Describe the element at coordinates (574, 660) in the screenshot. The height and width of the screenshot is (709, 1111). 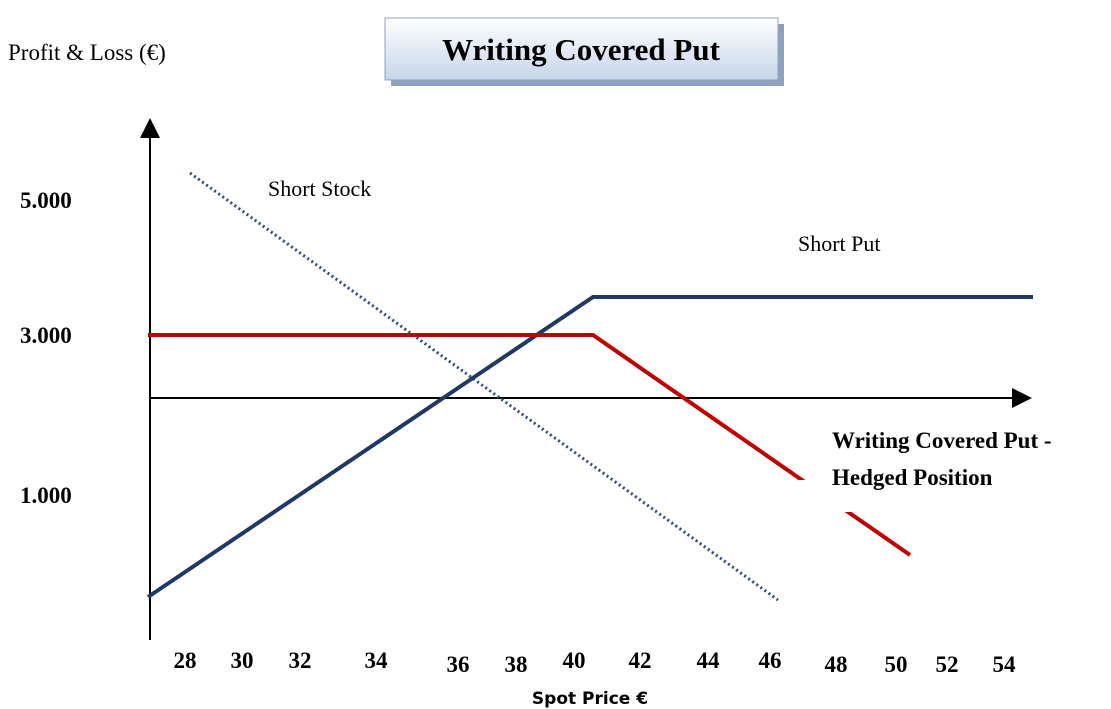
I see `x-tick-label: 40` at that location.